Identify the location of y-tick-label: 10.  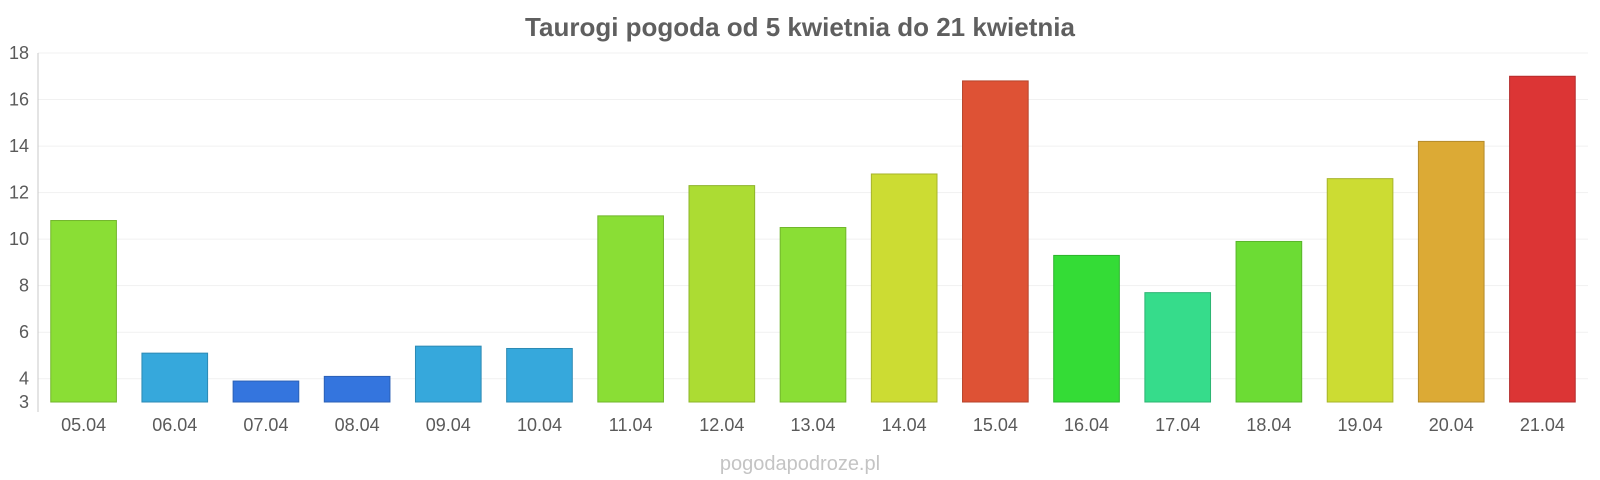
(19, 239).